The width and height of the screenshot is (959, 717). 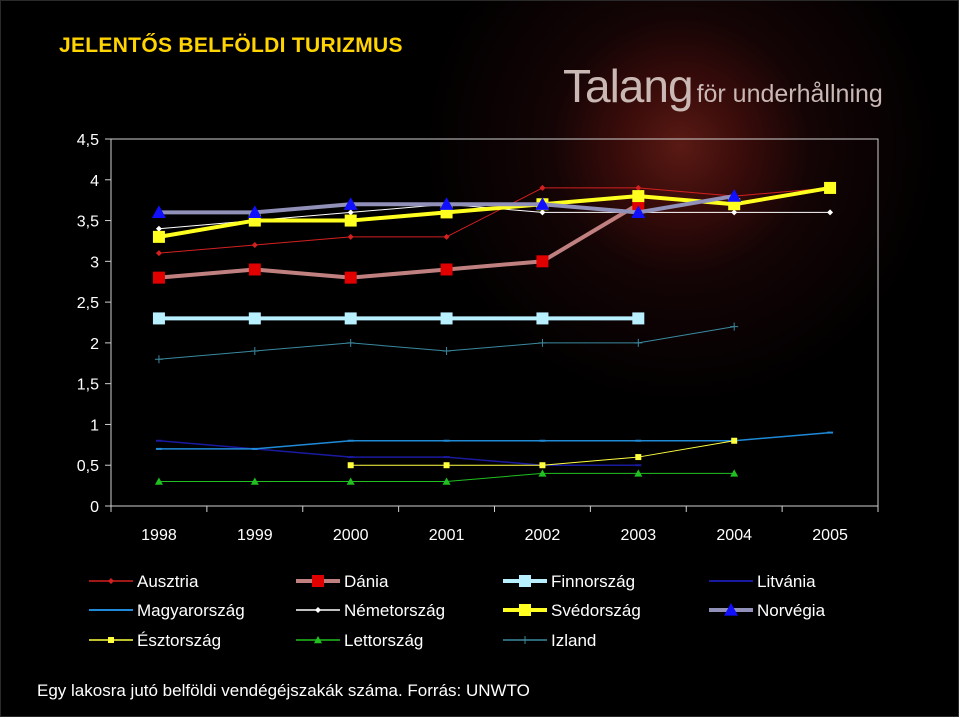 I want to click on legend-label: Észtország, so click(x=179, y=640).